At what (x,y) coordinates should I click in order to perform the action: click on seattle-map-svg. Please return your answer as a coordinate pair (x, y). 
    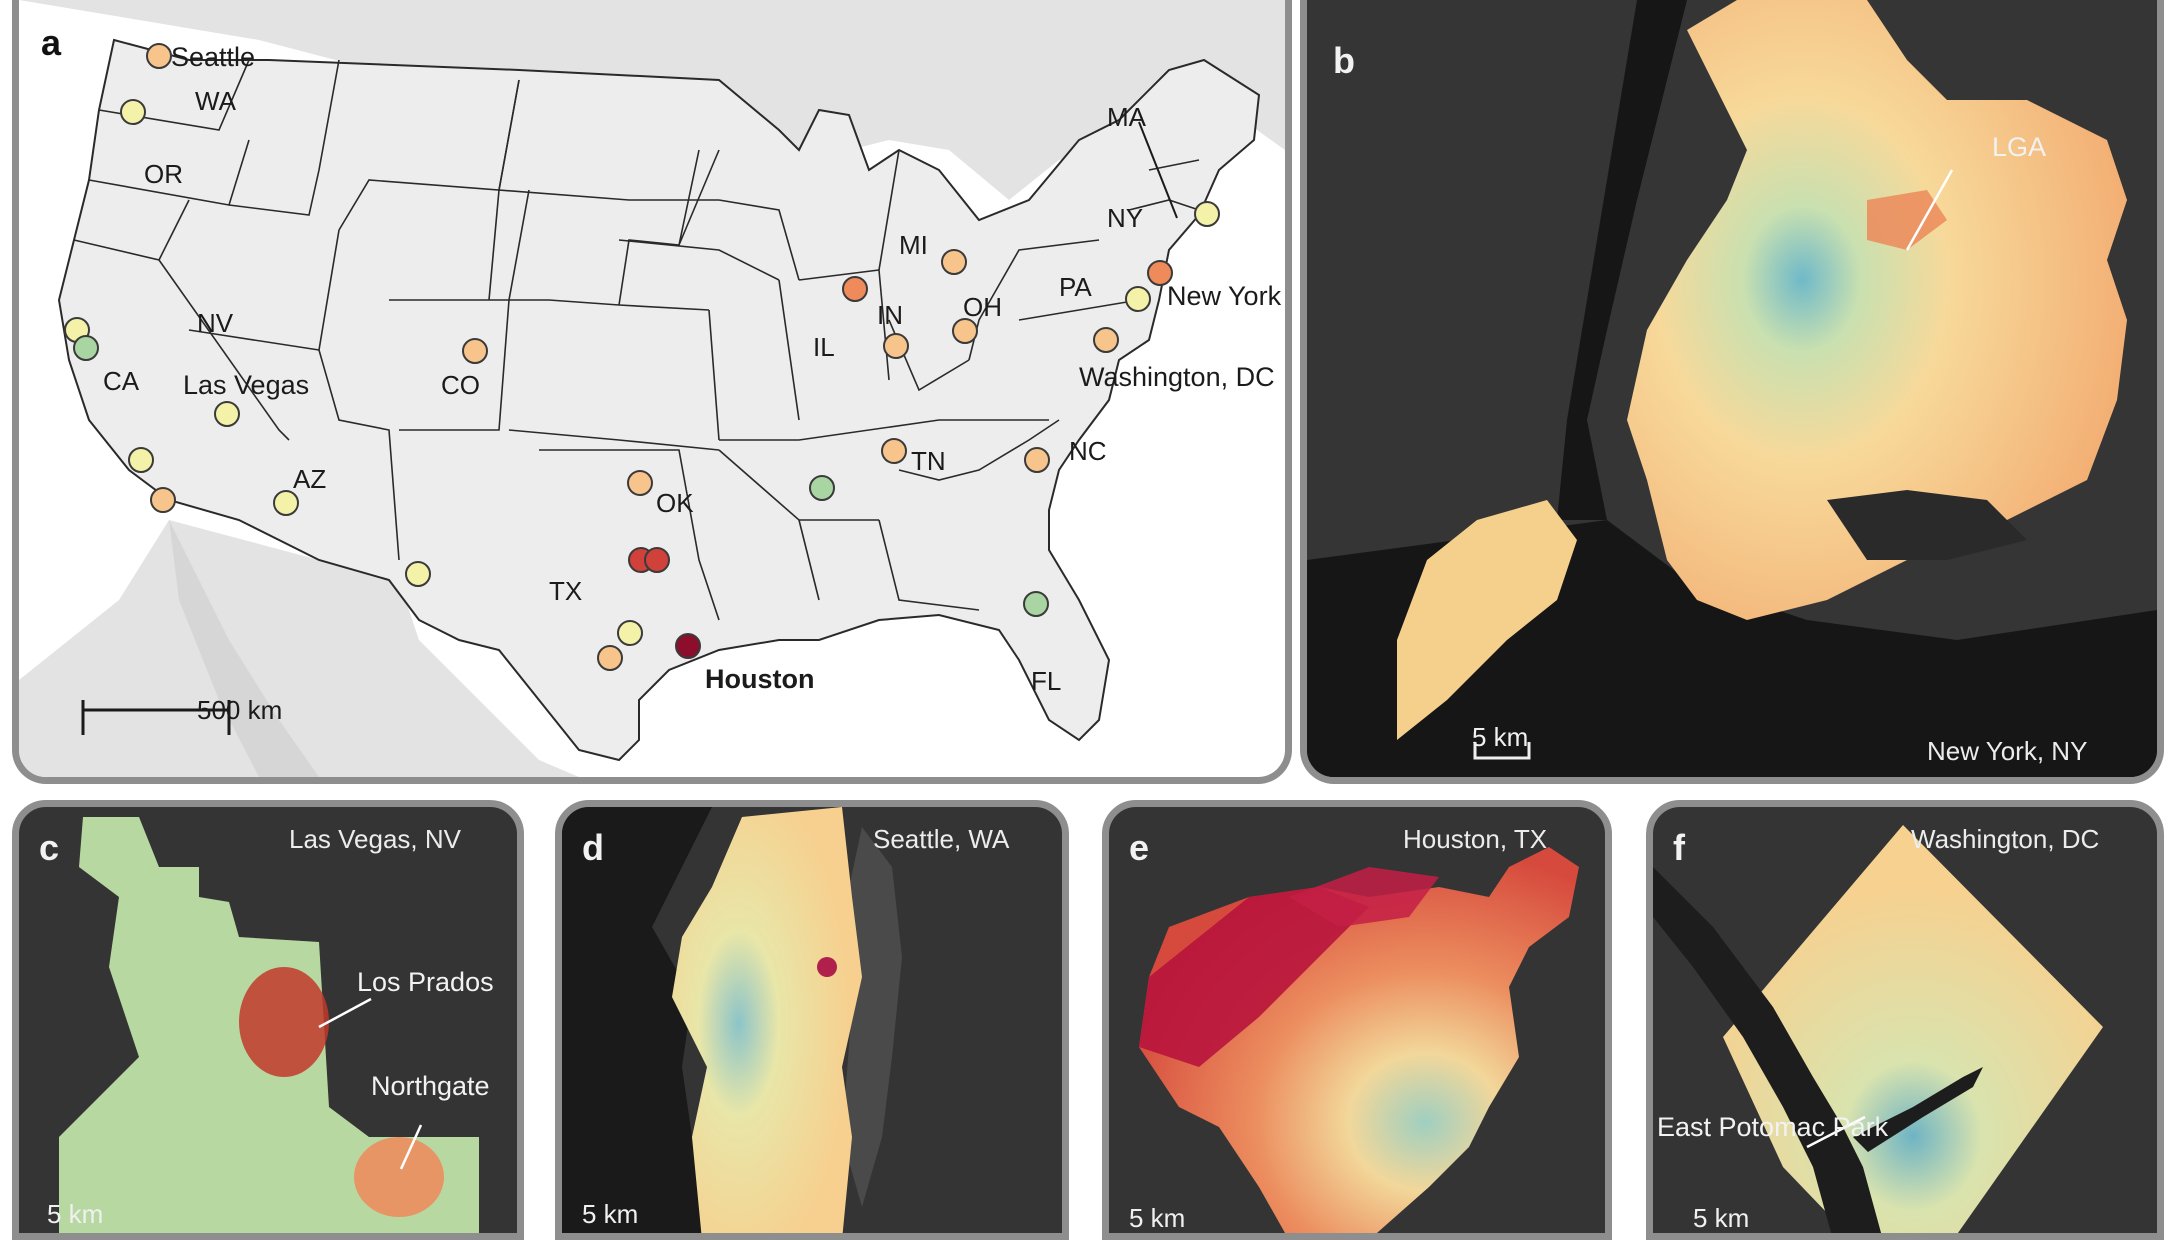
    Looking at the image, I should click on (732, 1020).